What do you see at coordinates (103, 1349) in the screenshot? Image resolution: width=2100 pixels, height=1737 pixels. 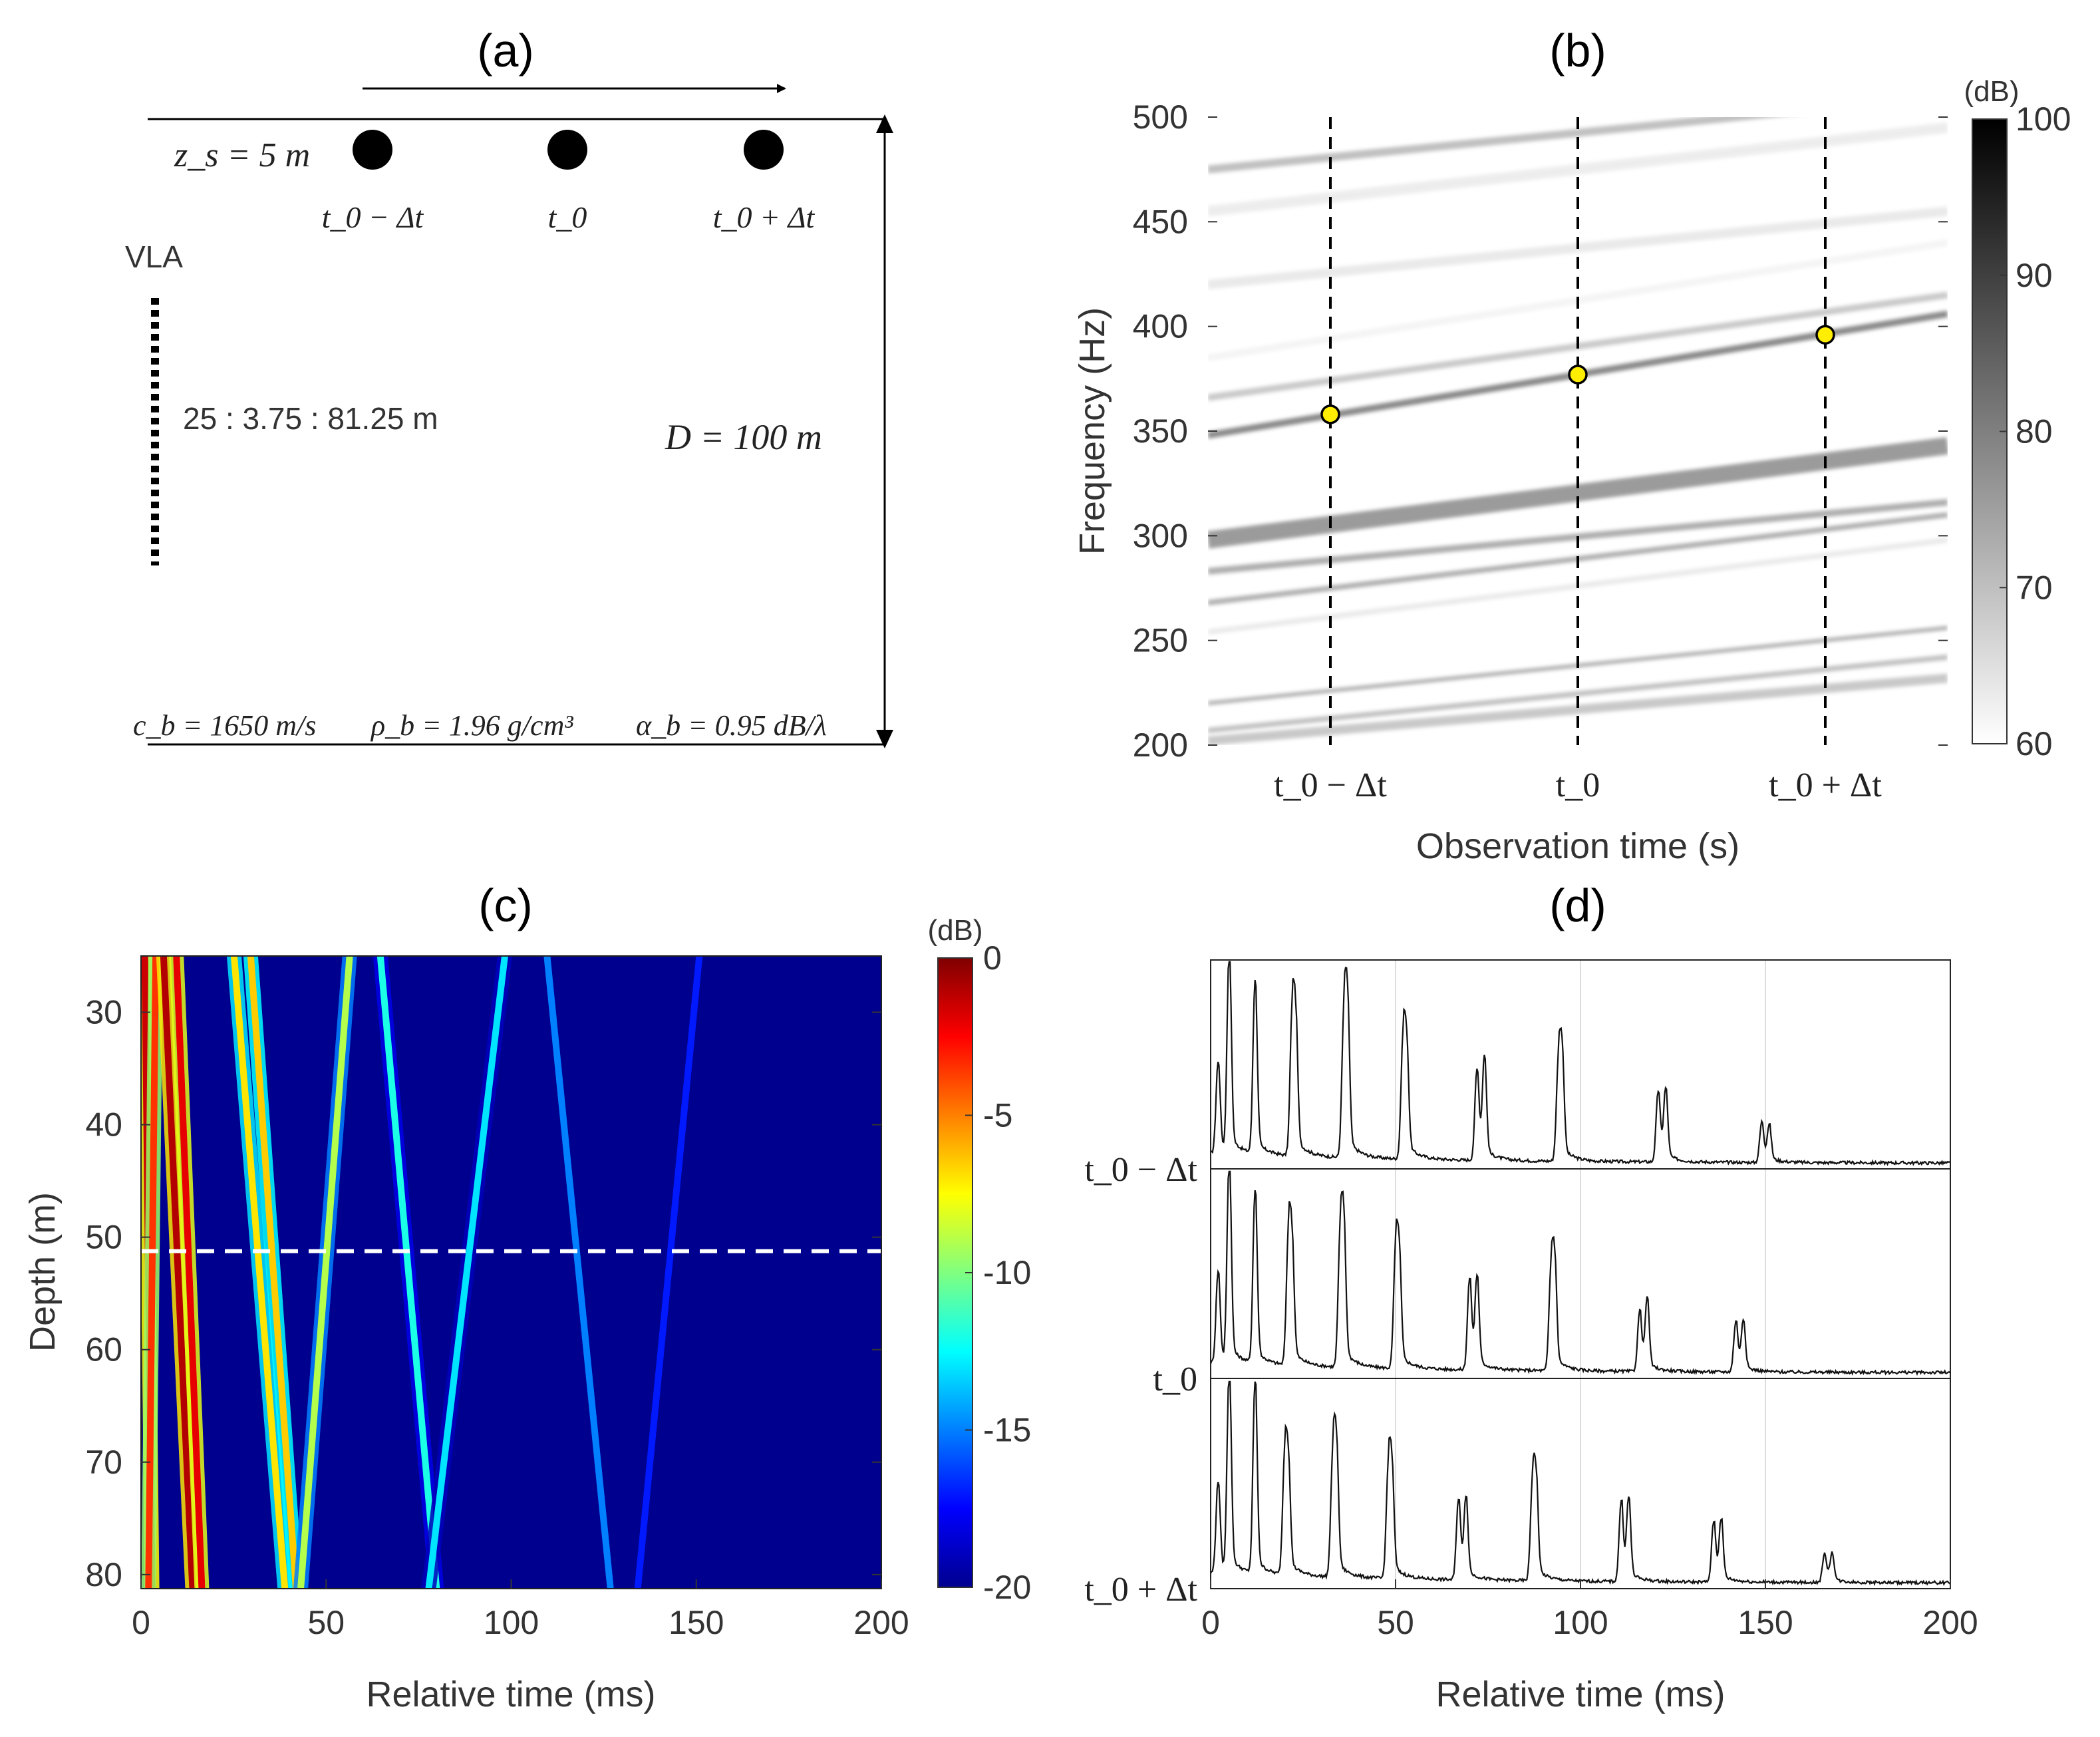 I see `c-ytick-label-60: 60` at bounding box center [103, 1349].